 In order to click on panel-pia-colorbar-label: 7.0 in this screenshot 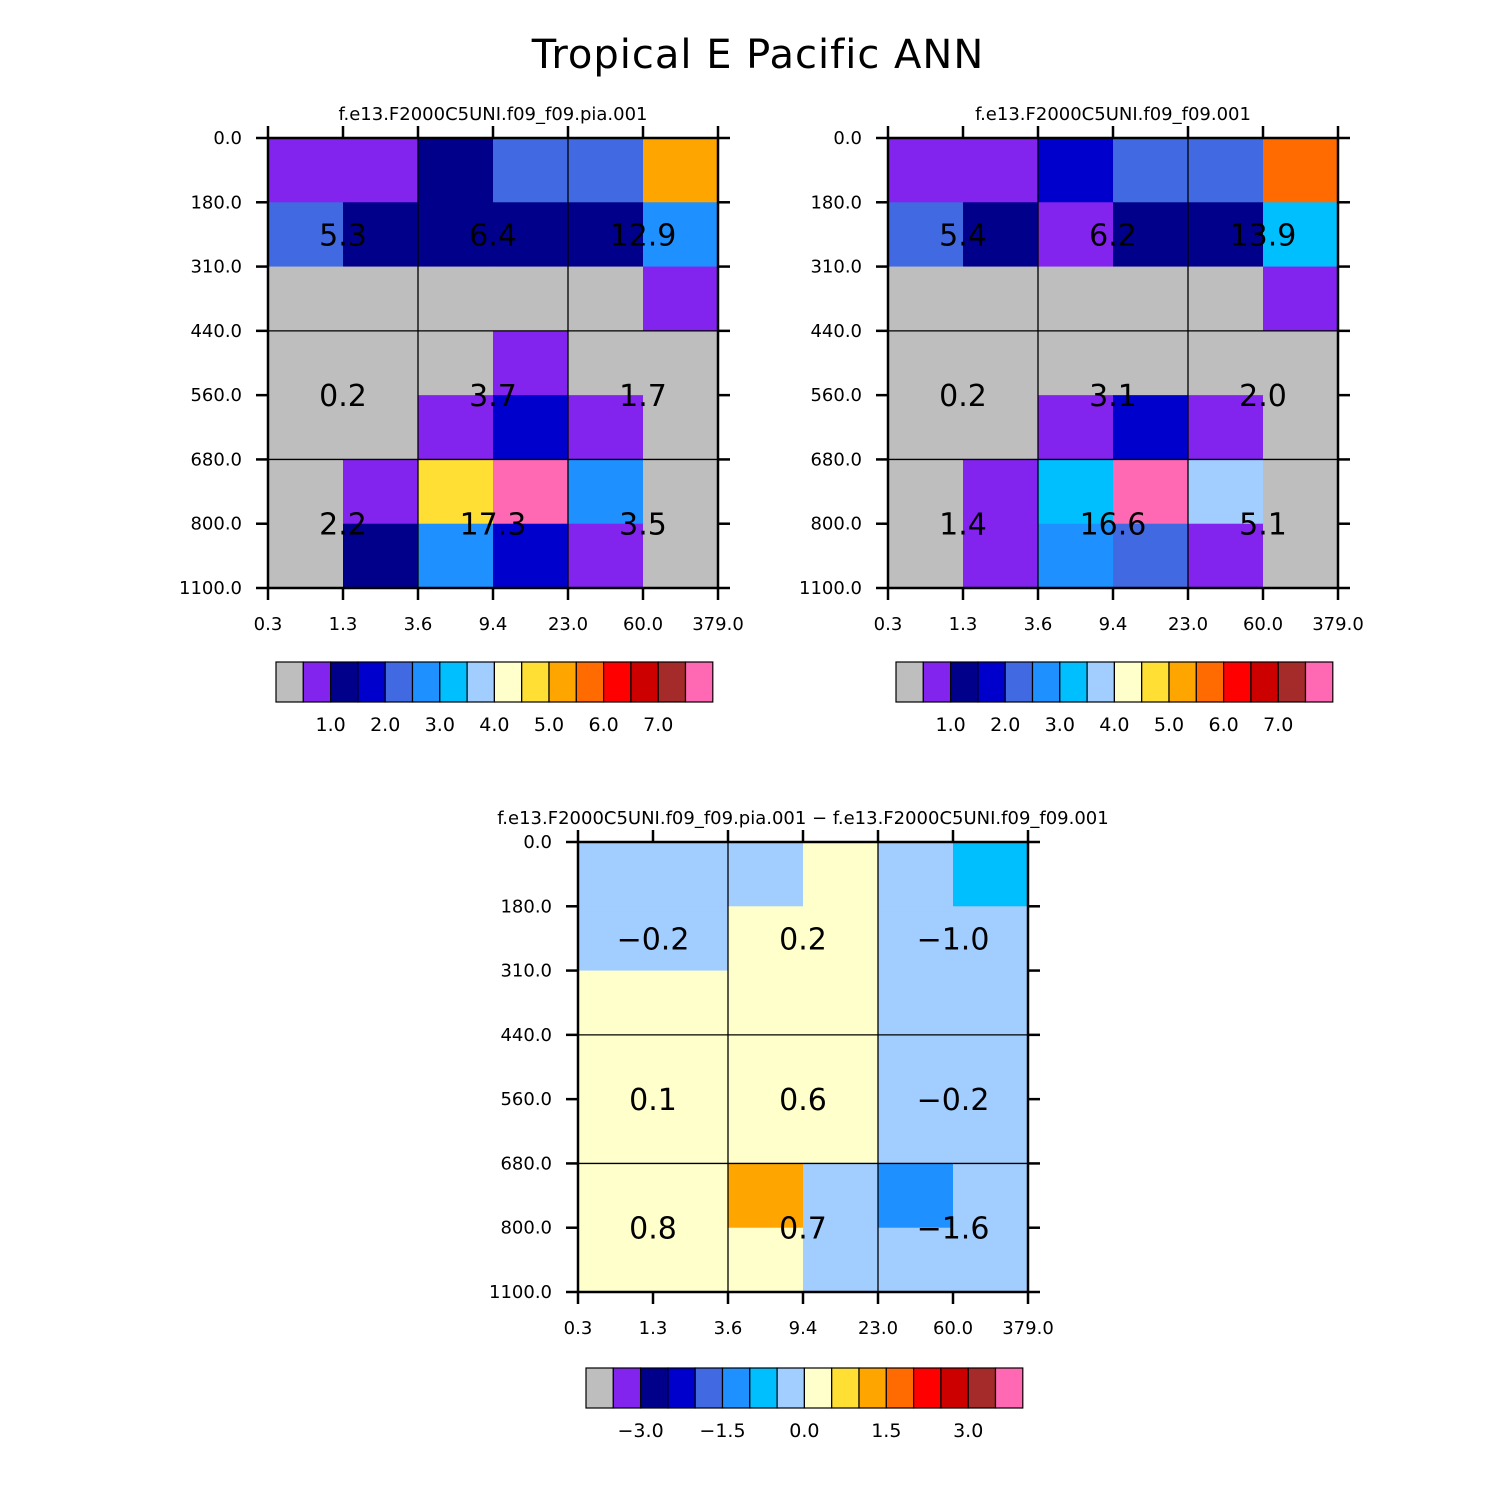, I will do `click(658, 725)`.